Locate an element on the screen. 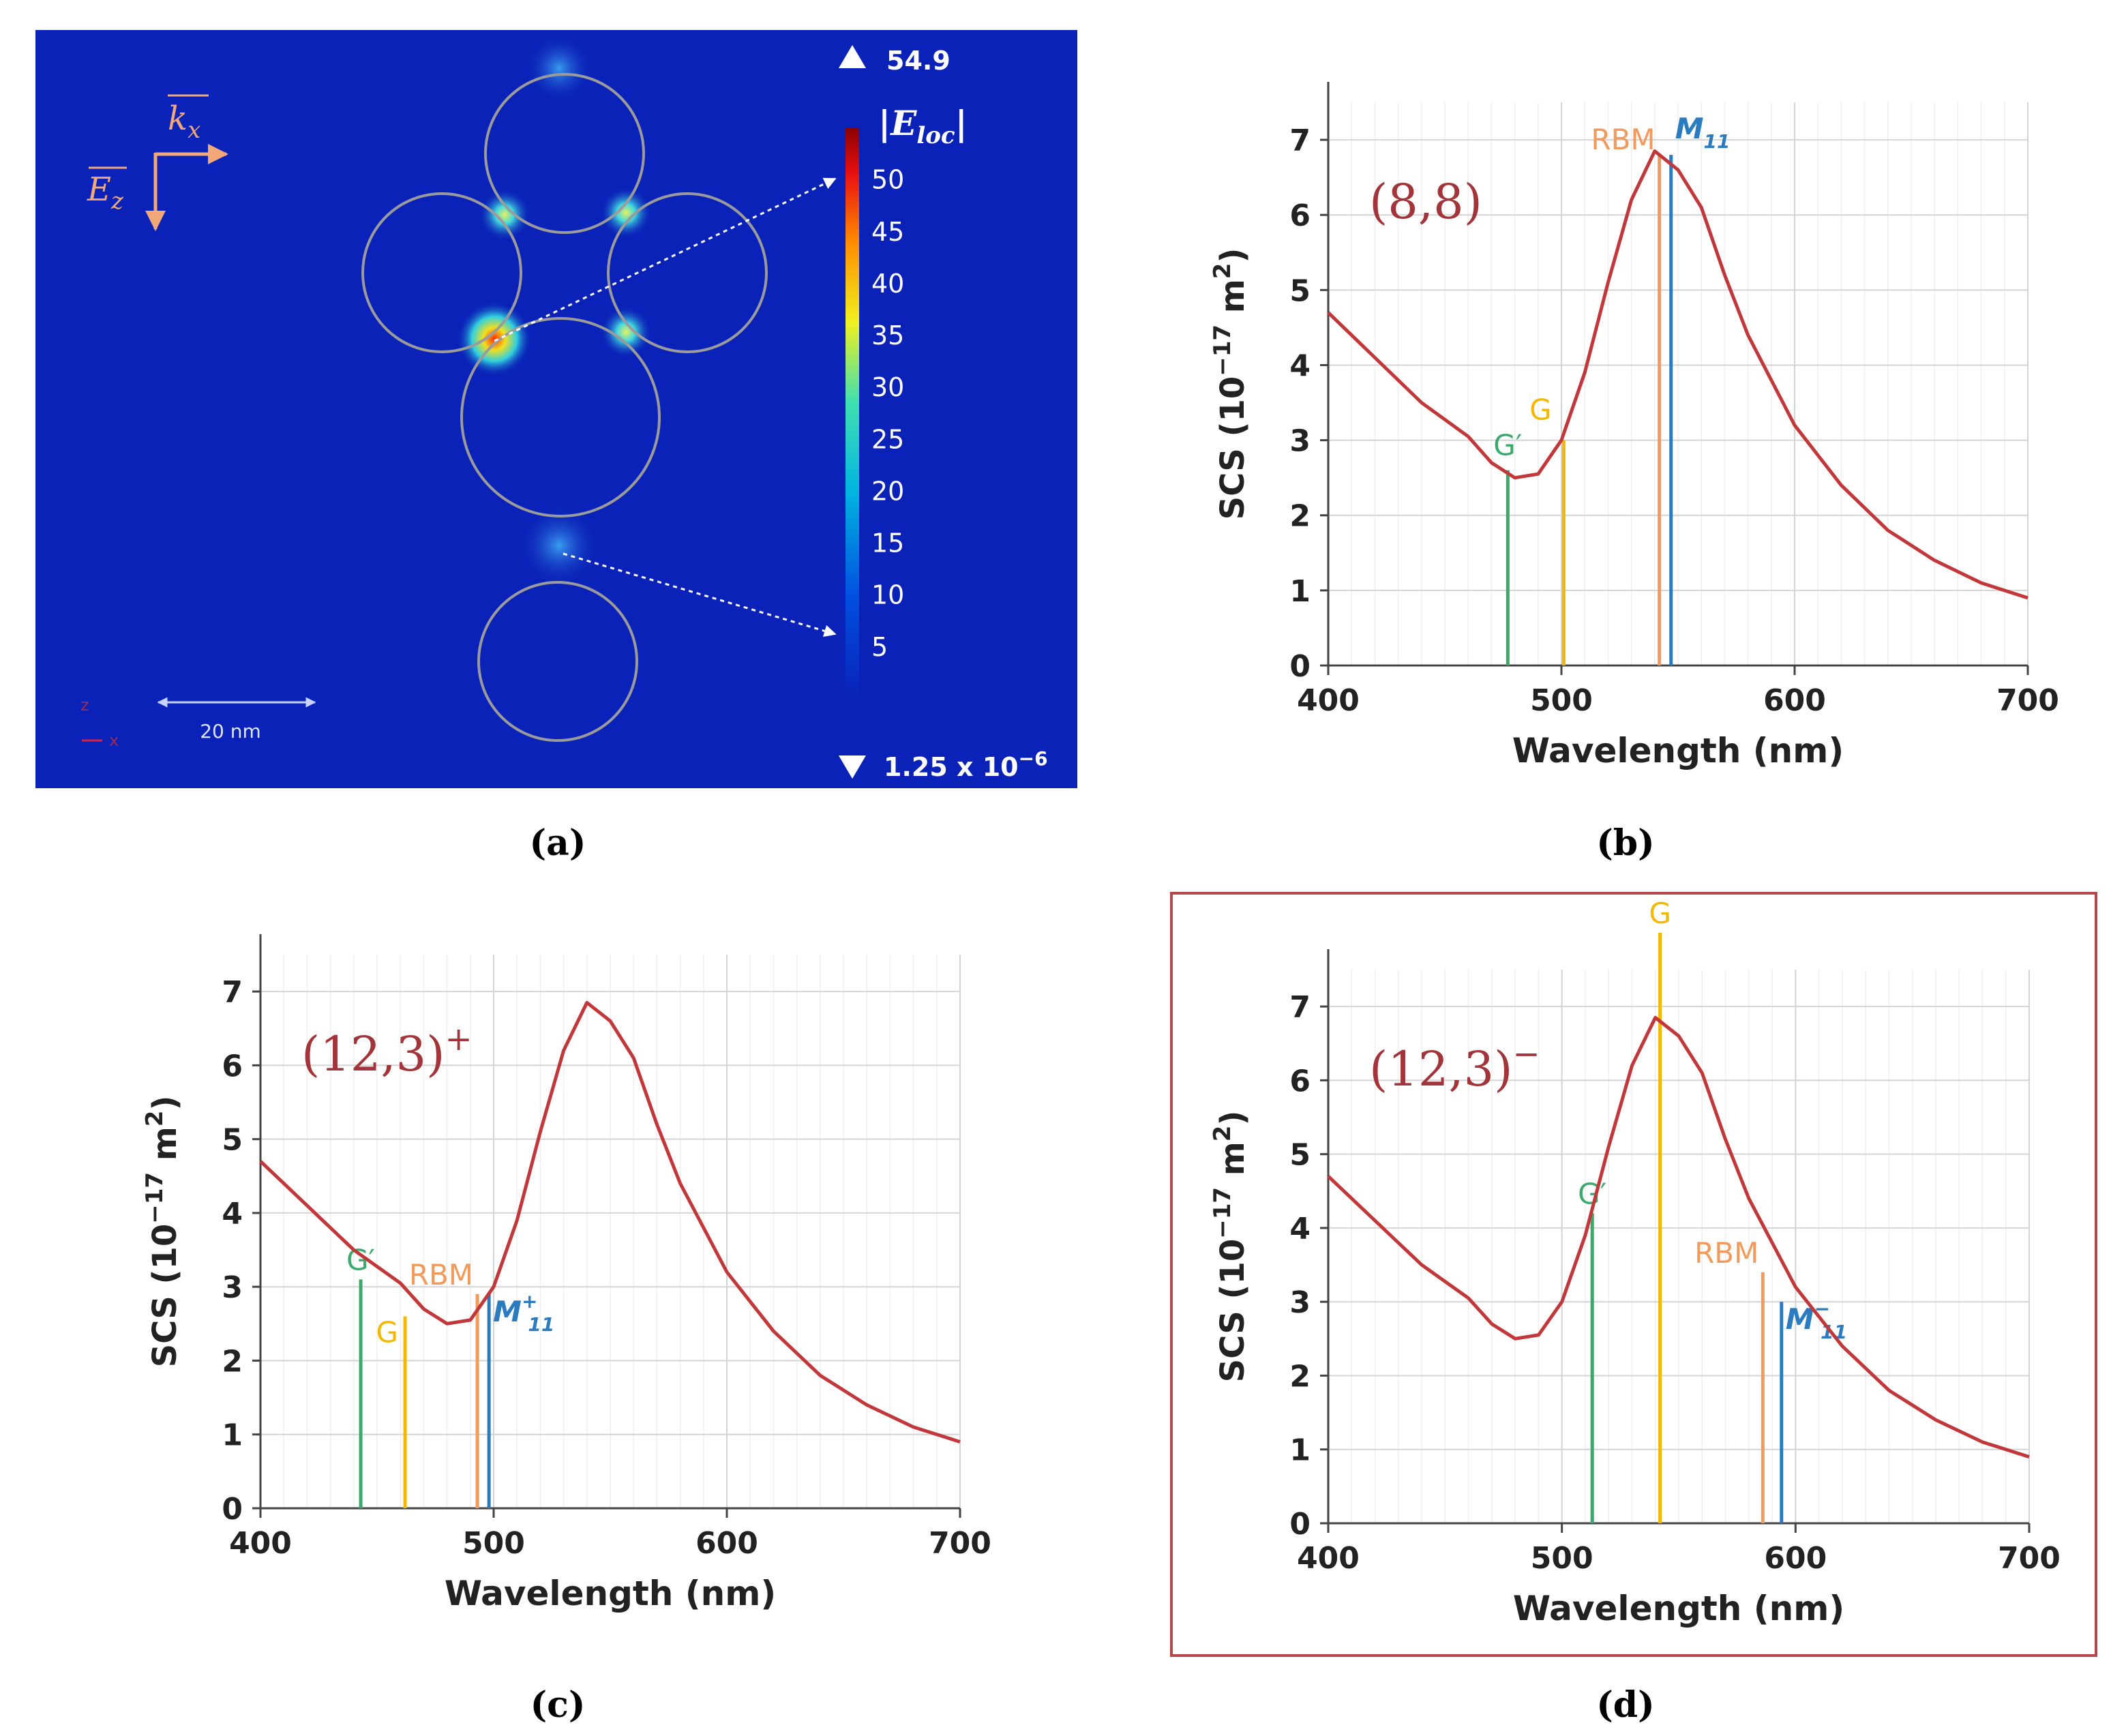 Image resolution: width=2111 pixels, height=1736 pixels. colorbar-tick-label: 35 is located at coordinates (887, 335).